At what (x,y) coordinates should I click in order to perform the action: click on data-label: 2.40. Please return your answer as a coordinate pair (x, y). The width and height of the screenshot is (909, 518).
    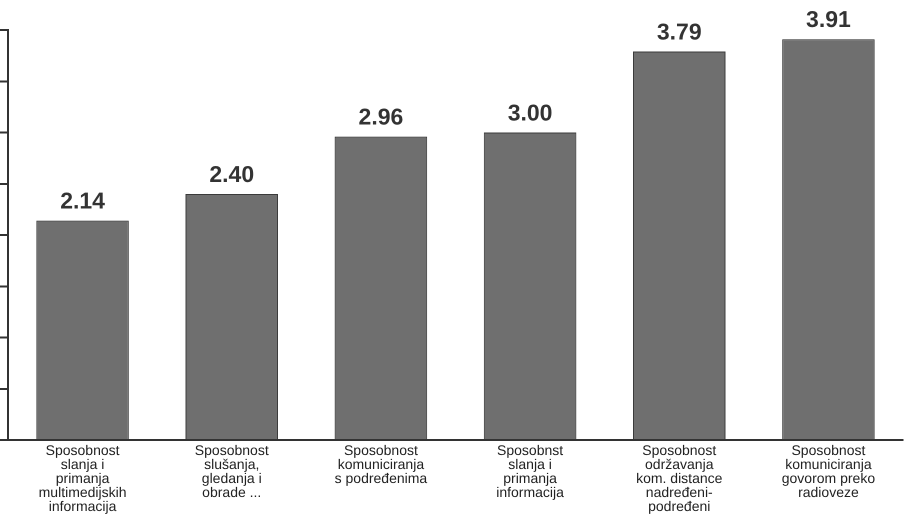
    Looking at the image, I should click on (231, 173).